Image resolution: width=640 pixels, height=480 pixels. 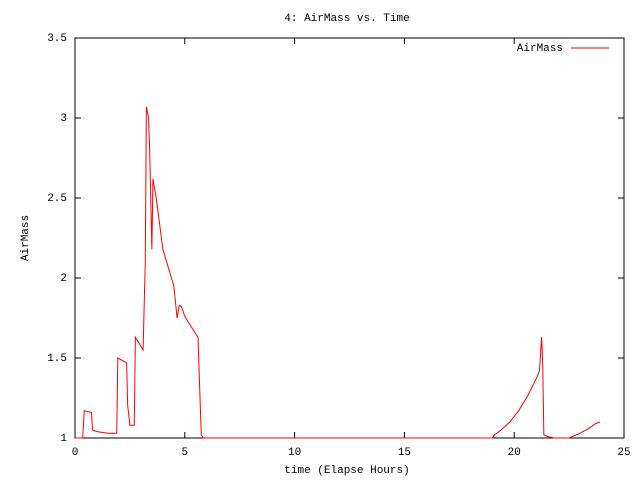 I want to click on x-axis-label: time (Elapse Hours), so click(x=346, y=471).